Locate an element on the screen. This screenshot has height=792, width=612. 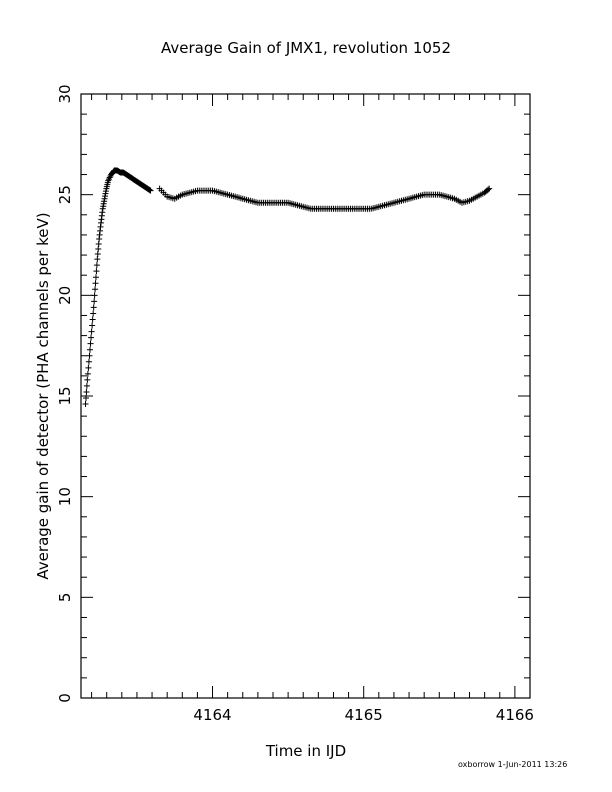
x-tick-label: 4166 is located at coordinates (515, 715).